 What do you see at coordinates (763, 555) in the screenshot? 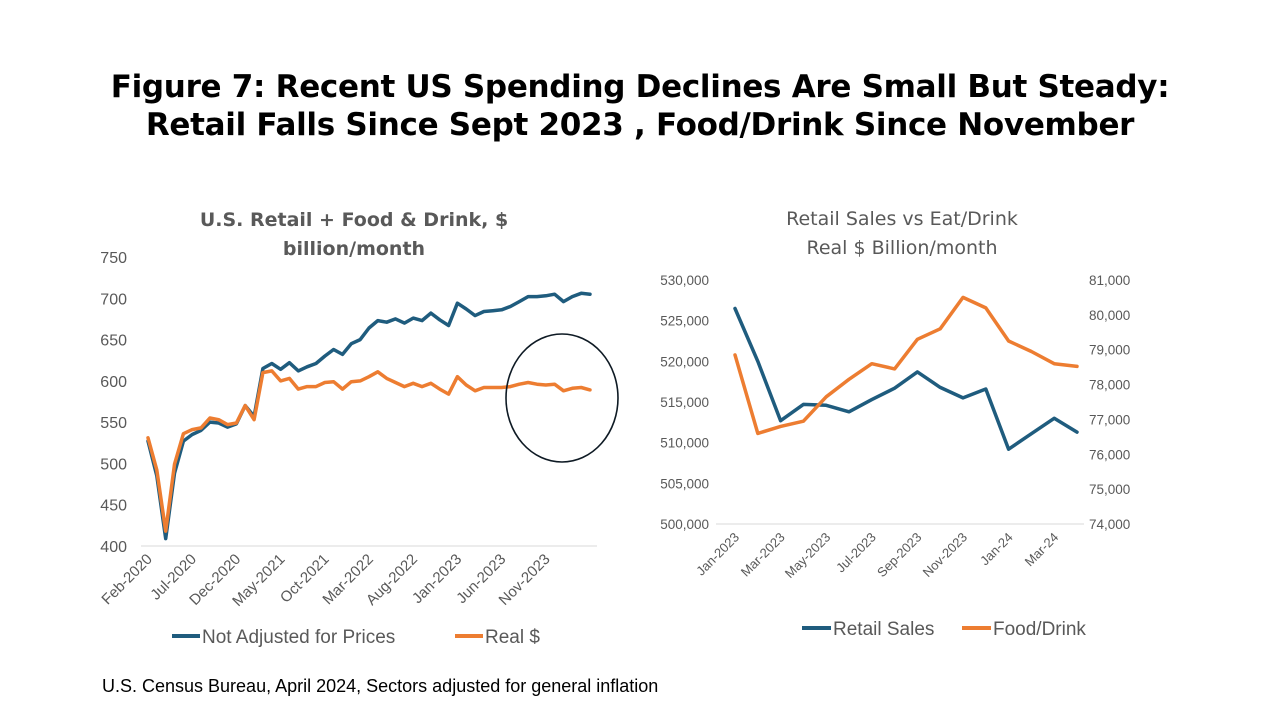
I see `right-x-tick-label: Mar-2023` at bounding box center [763, 555].